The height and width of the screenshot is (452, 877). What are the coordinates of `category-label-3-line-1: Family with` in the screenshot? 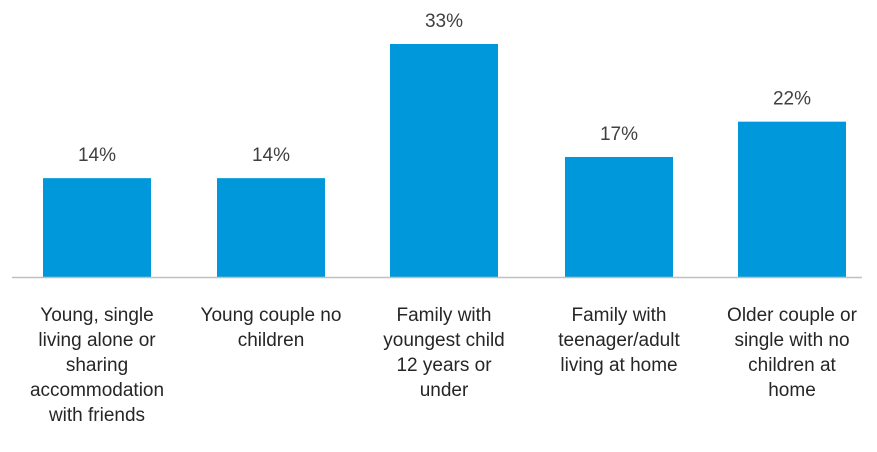 It's located at (443, 315).